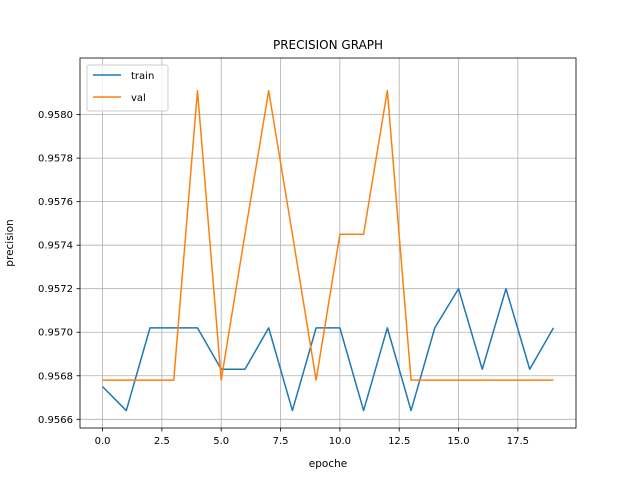  What do you see at coordinates (518, 441) in the screenshot?
I see `x-tick-label: 17.5` at bounding box center [518, 441].